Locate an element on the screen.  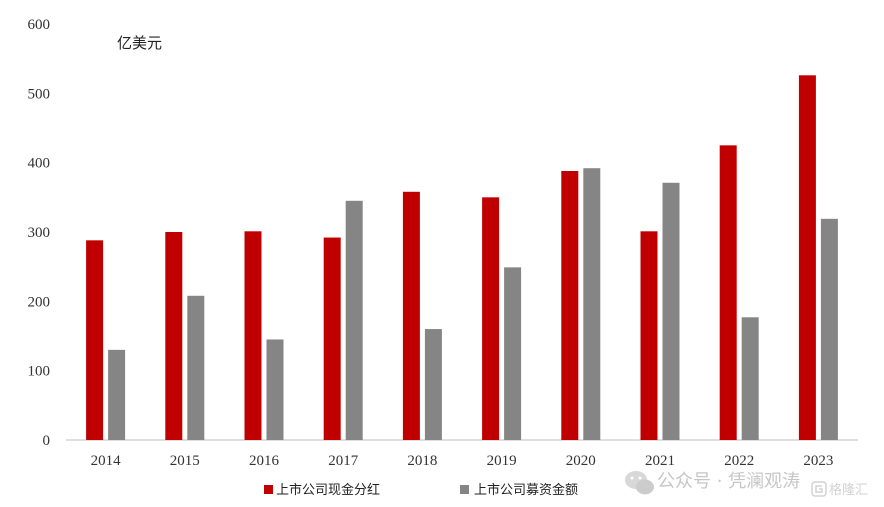
y-tick-label: 200 is located at coordinates (39, 302).